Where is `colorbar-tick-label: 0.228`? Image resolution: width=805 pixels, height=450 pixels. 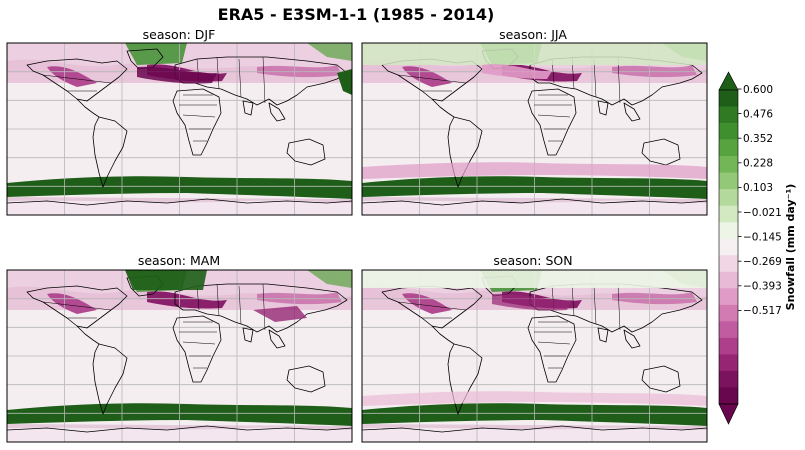
colorbar-tick-label: 0.228 is located at coordinates (758, 164).